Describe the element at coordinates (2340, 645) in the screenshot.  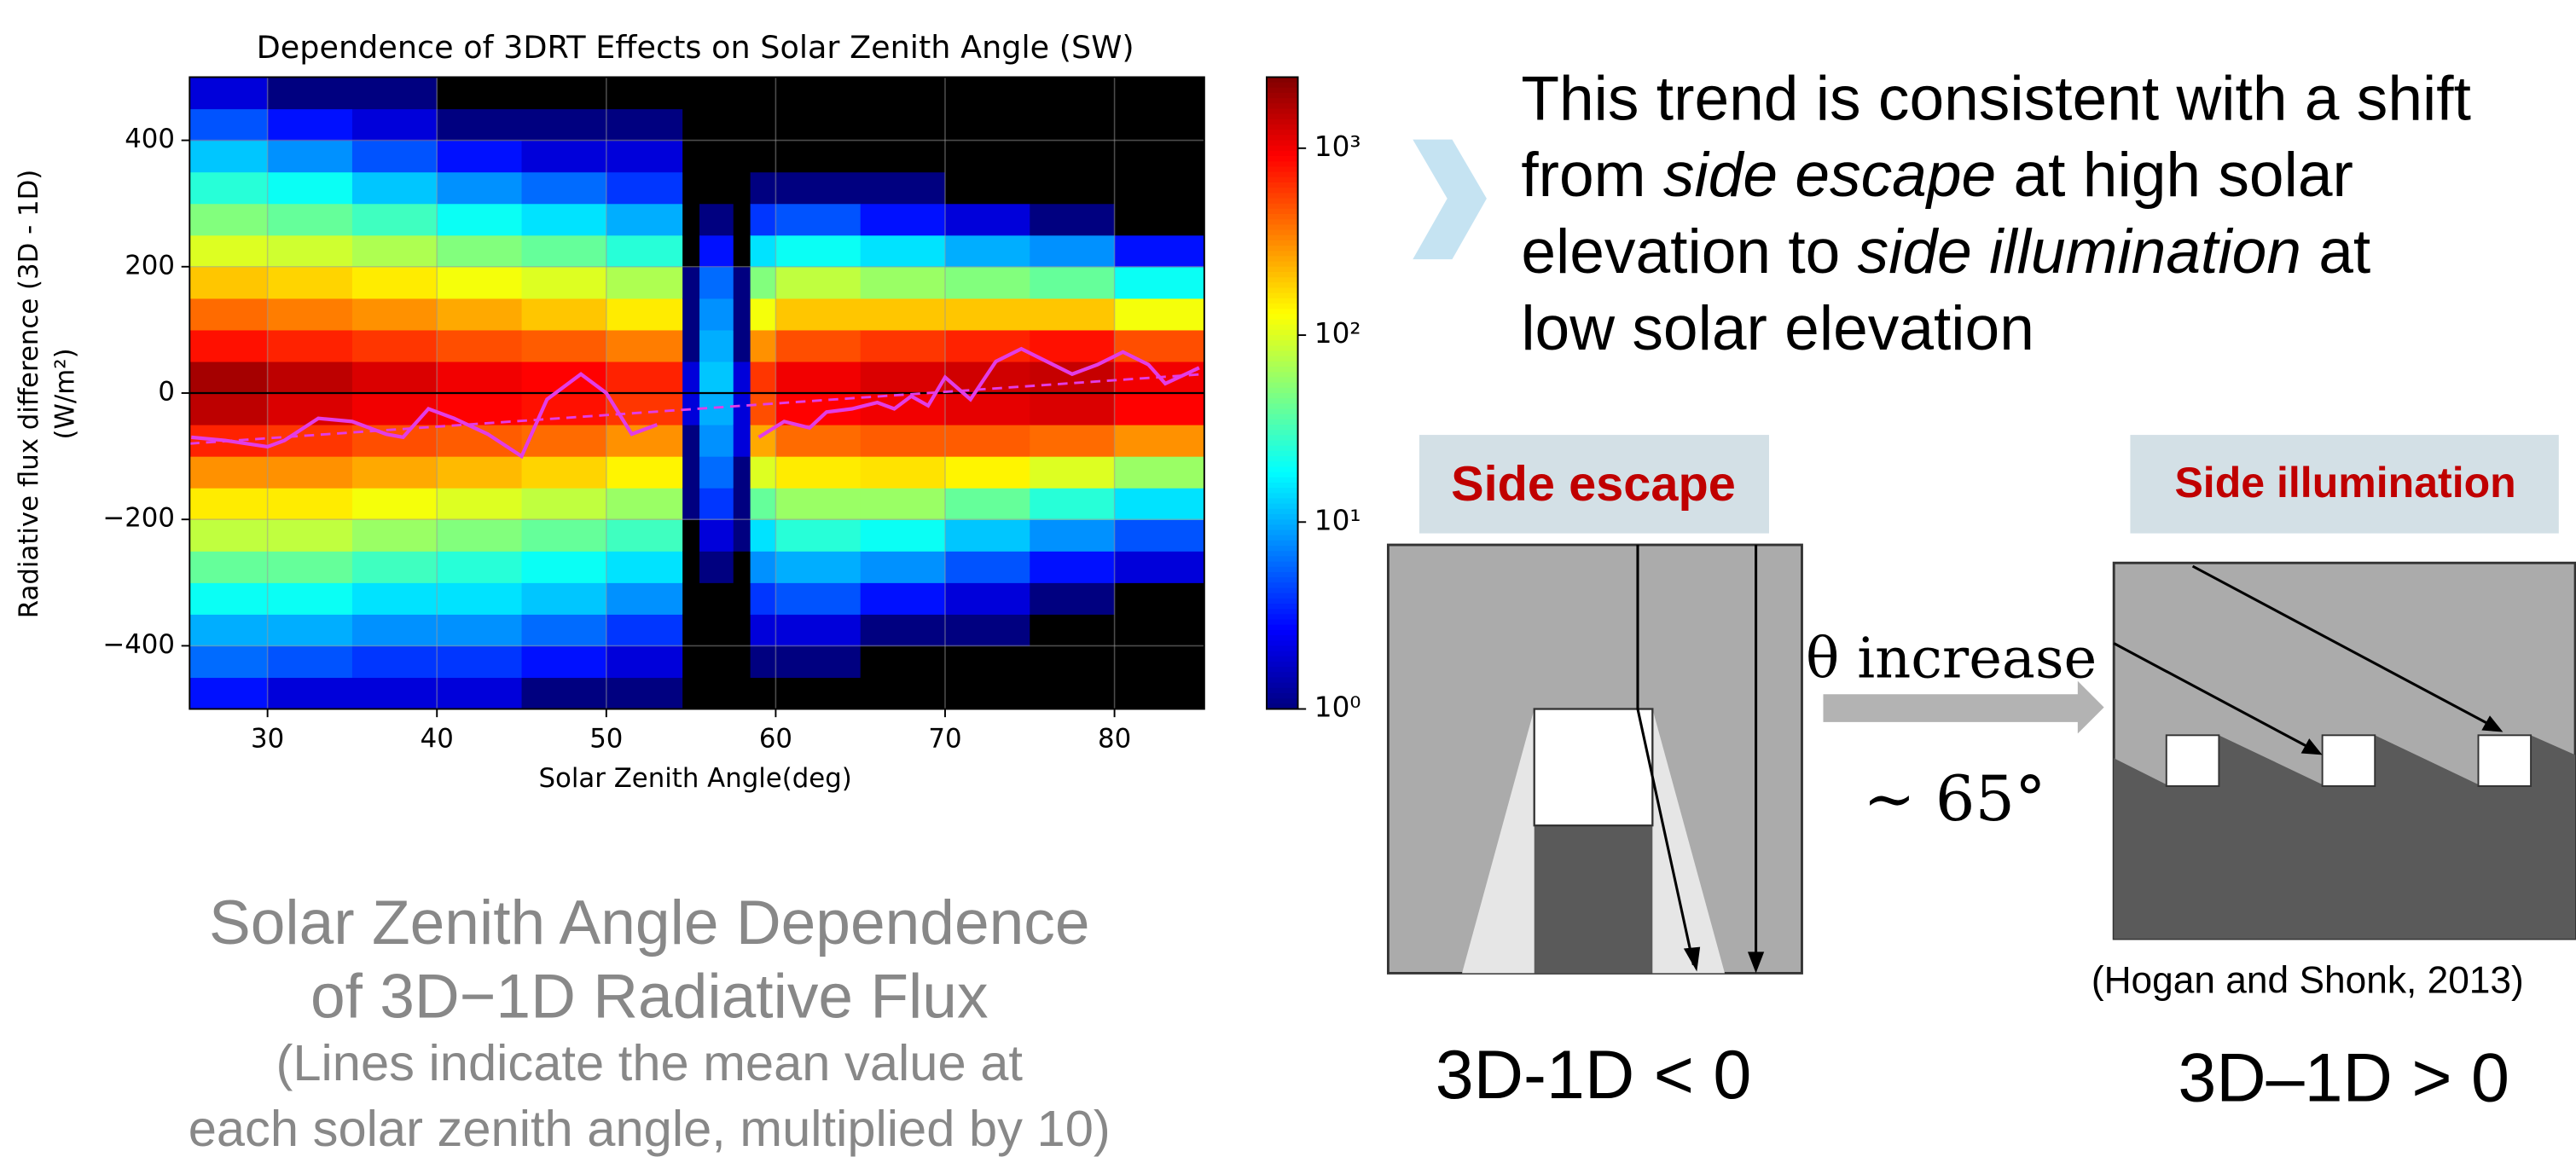
I see `ray` at that location.